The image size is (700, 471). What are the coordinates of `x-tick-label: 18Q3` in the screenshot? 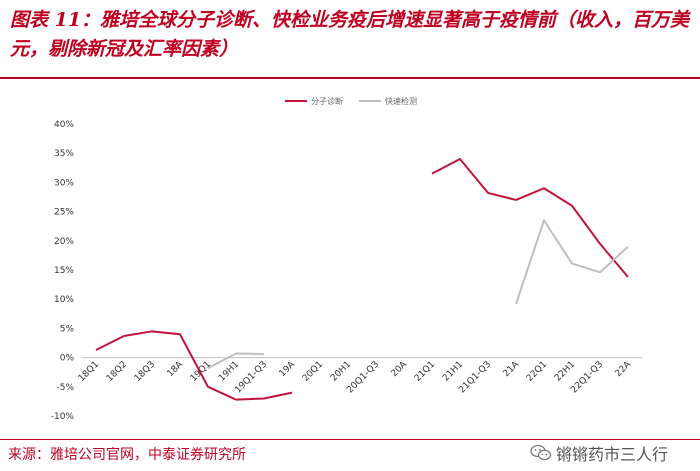 It's located at (145, 372).